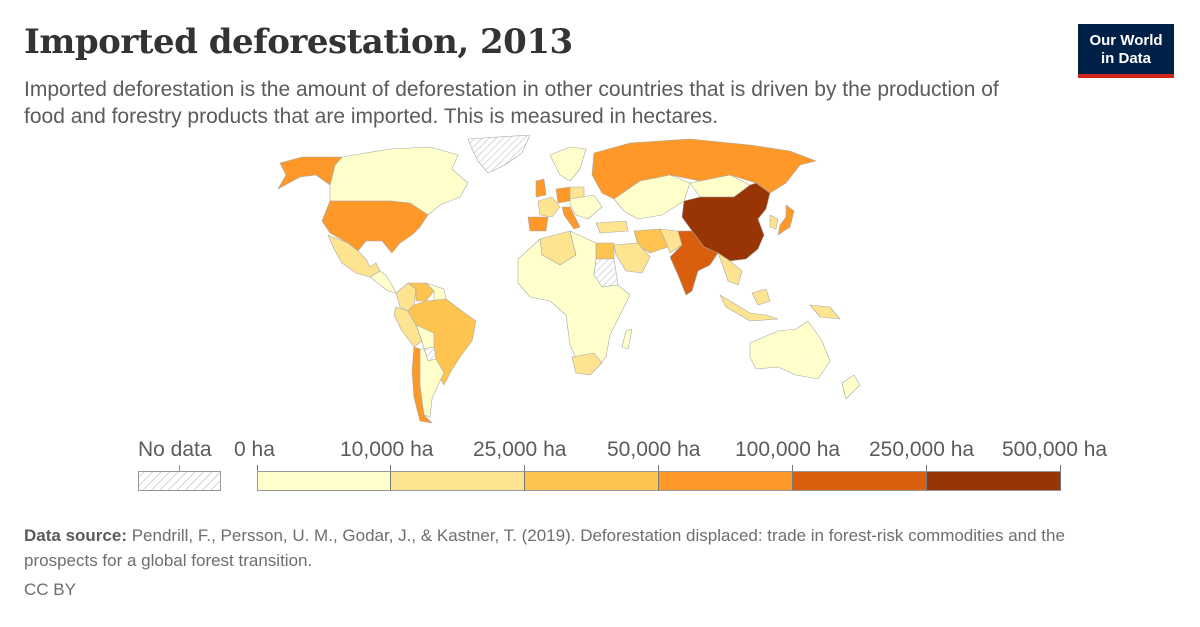 Image resolution: width=1200 pixels, height=627 pixels. What do you see at coordinates (375, 227) in the screenshot?
I see `country-usa` at bounding box center [375, 227].